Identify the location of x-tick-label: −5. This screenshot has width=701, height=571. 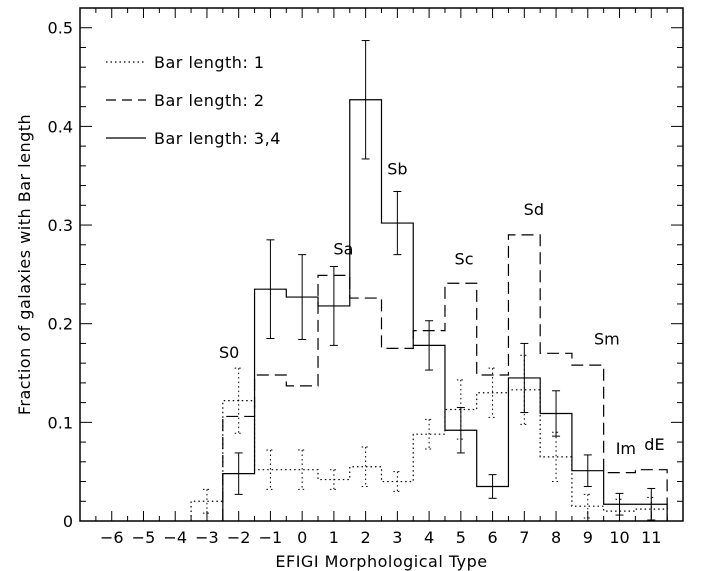
(144, 537).